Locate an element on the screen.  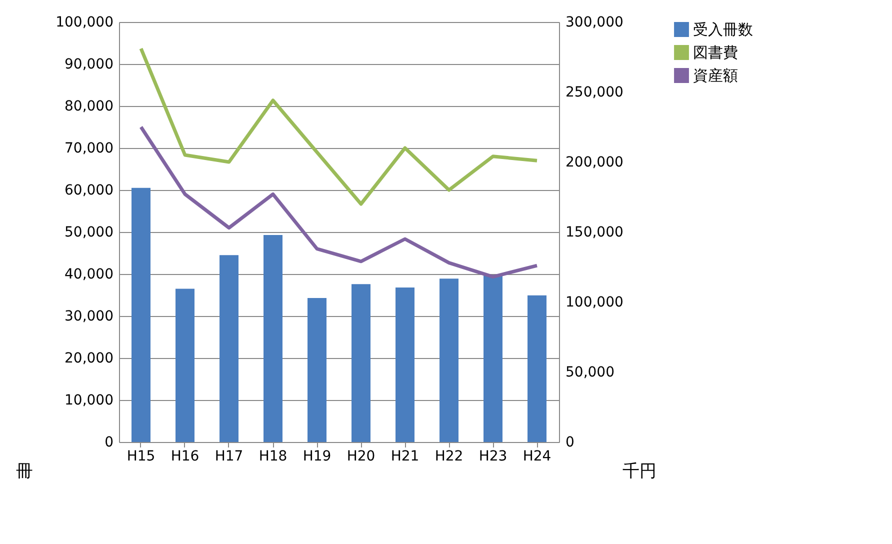
y-tick-label: 40,000 is located at coordinates (89, 274).